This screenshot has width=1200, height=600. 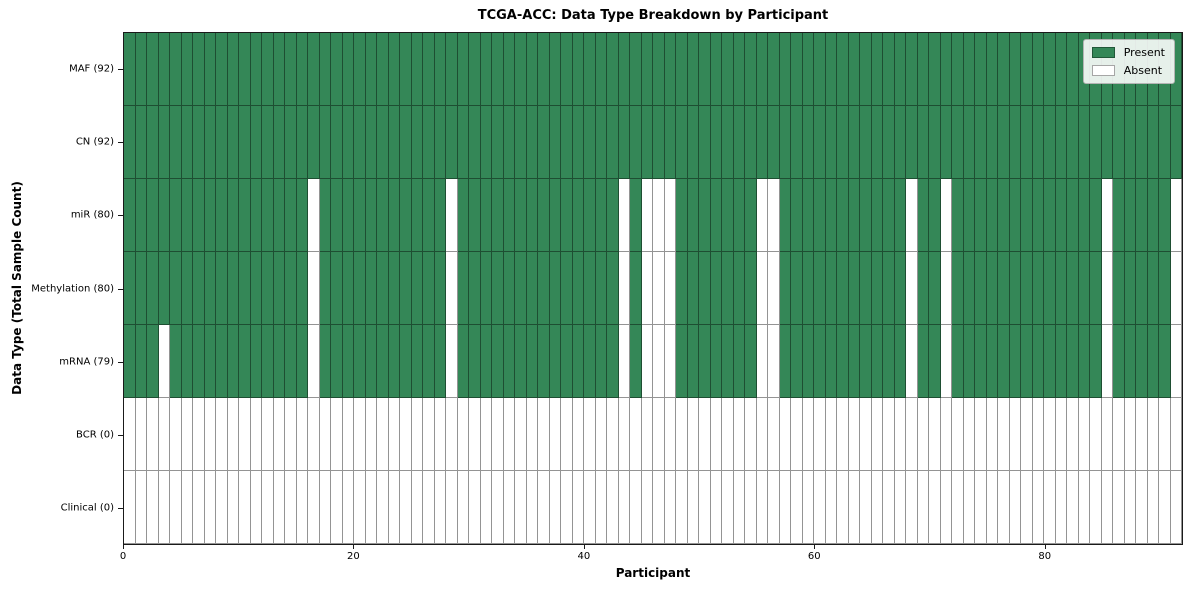 What do you see at coordinates (653, 573) in the screenshot?
I see `x-axis-label: Participant` at bounding box center [653, 573].